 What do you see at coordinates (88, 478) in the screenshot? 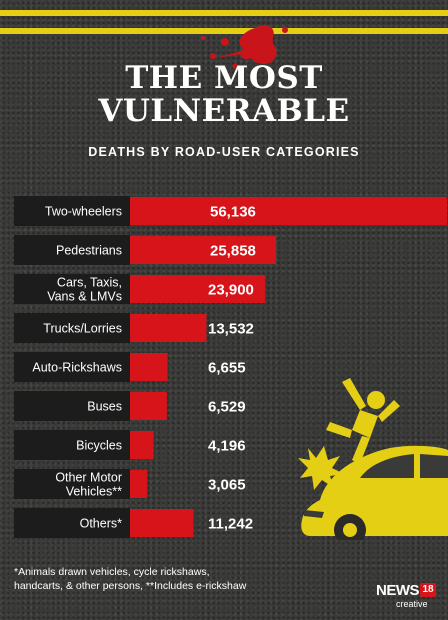
I see `category-label: Other Motor` at bounding box center [88, 478].